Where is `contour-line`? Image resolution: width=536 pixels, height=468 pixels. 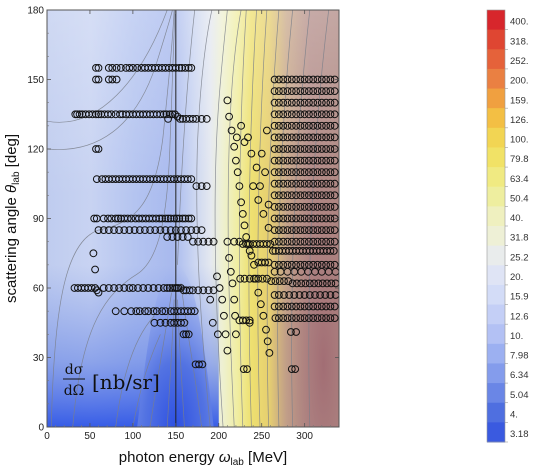
contour-line is located at coordinates (234, 218).